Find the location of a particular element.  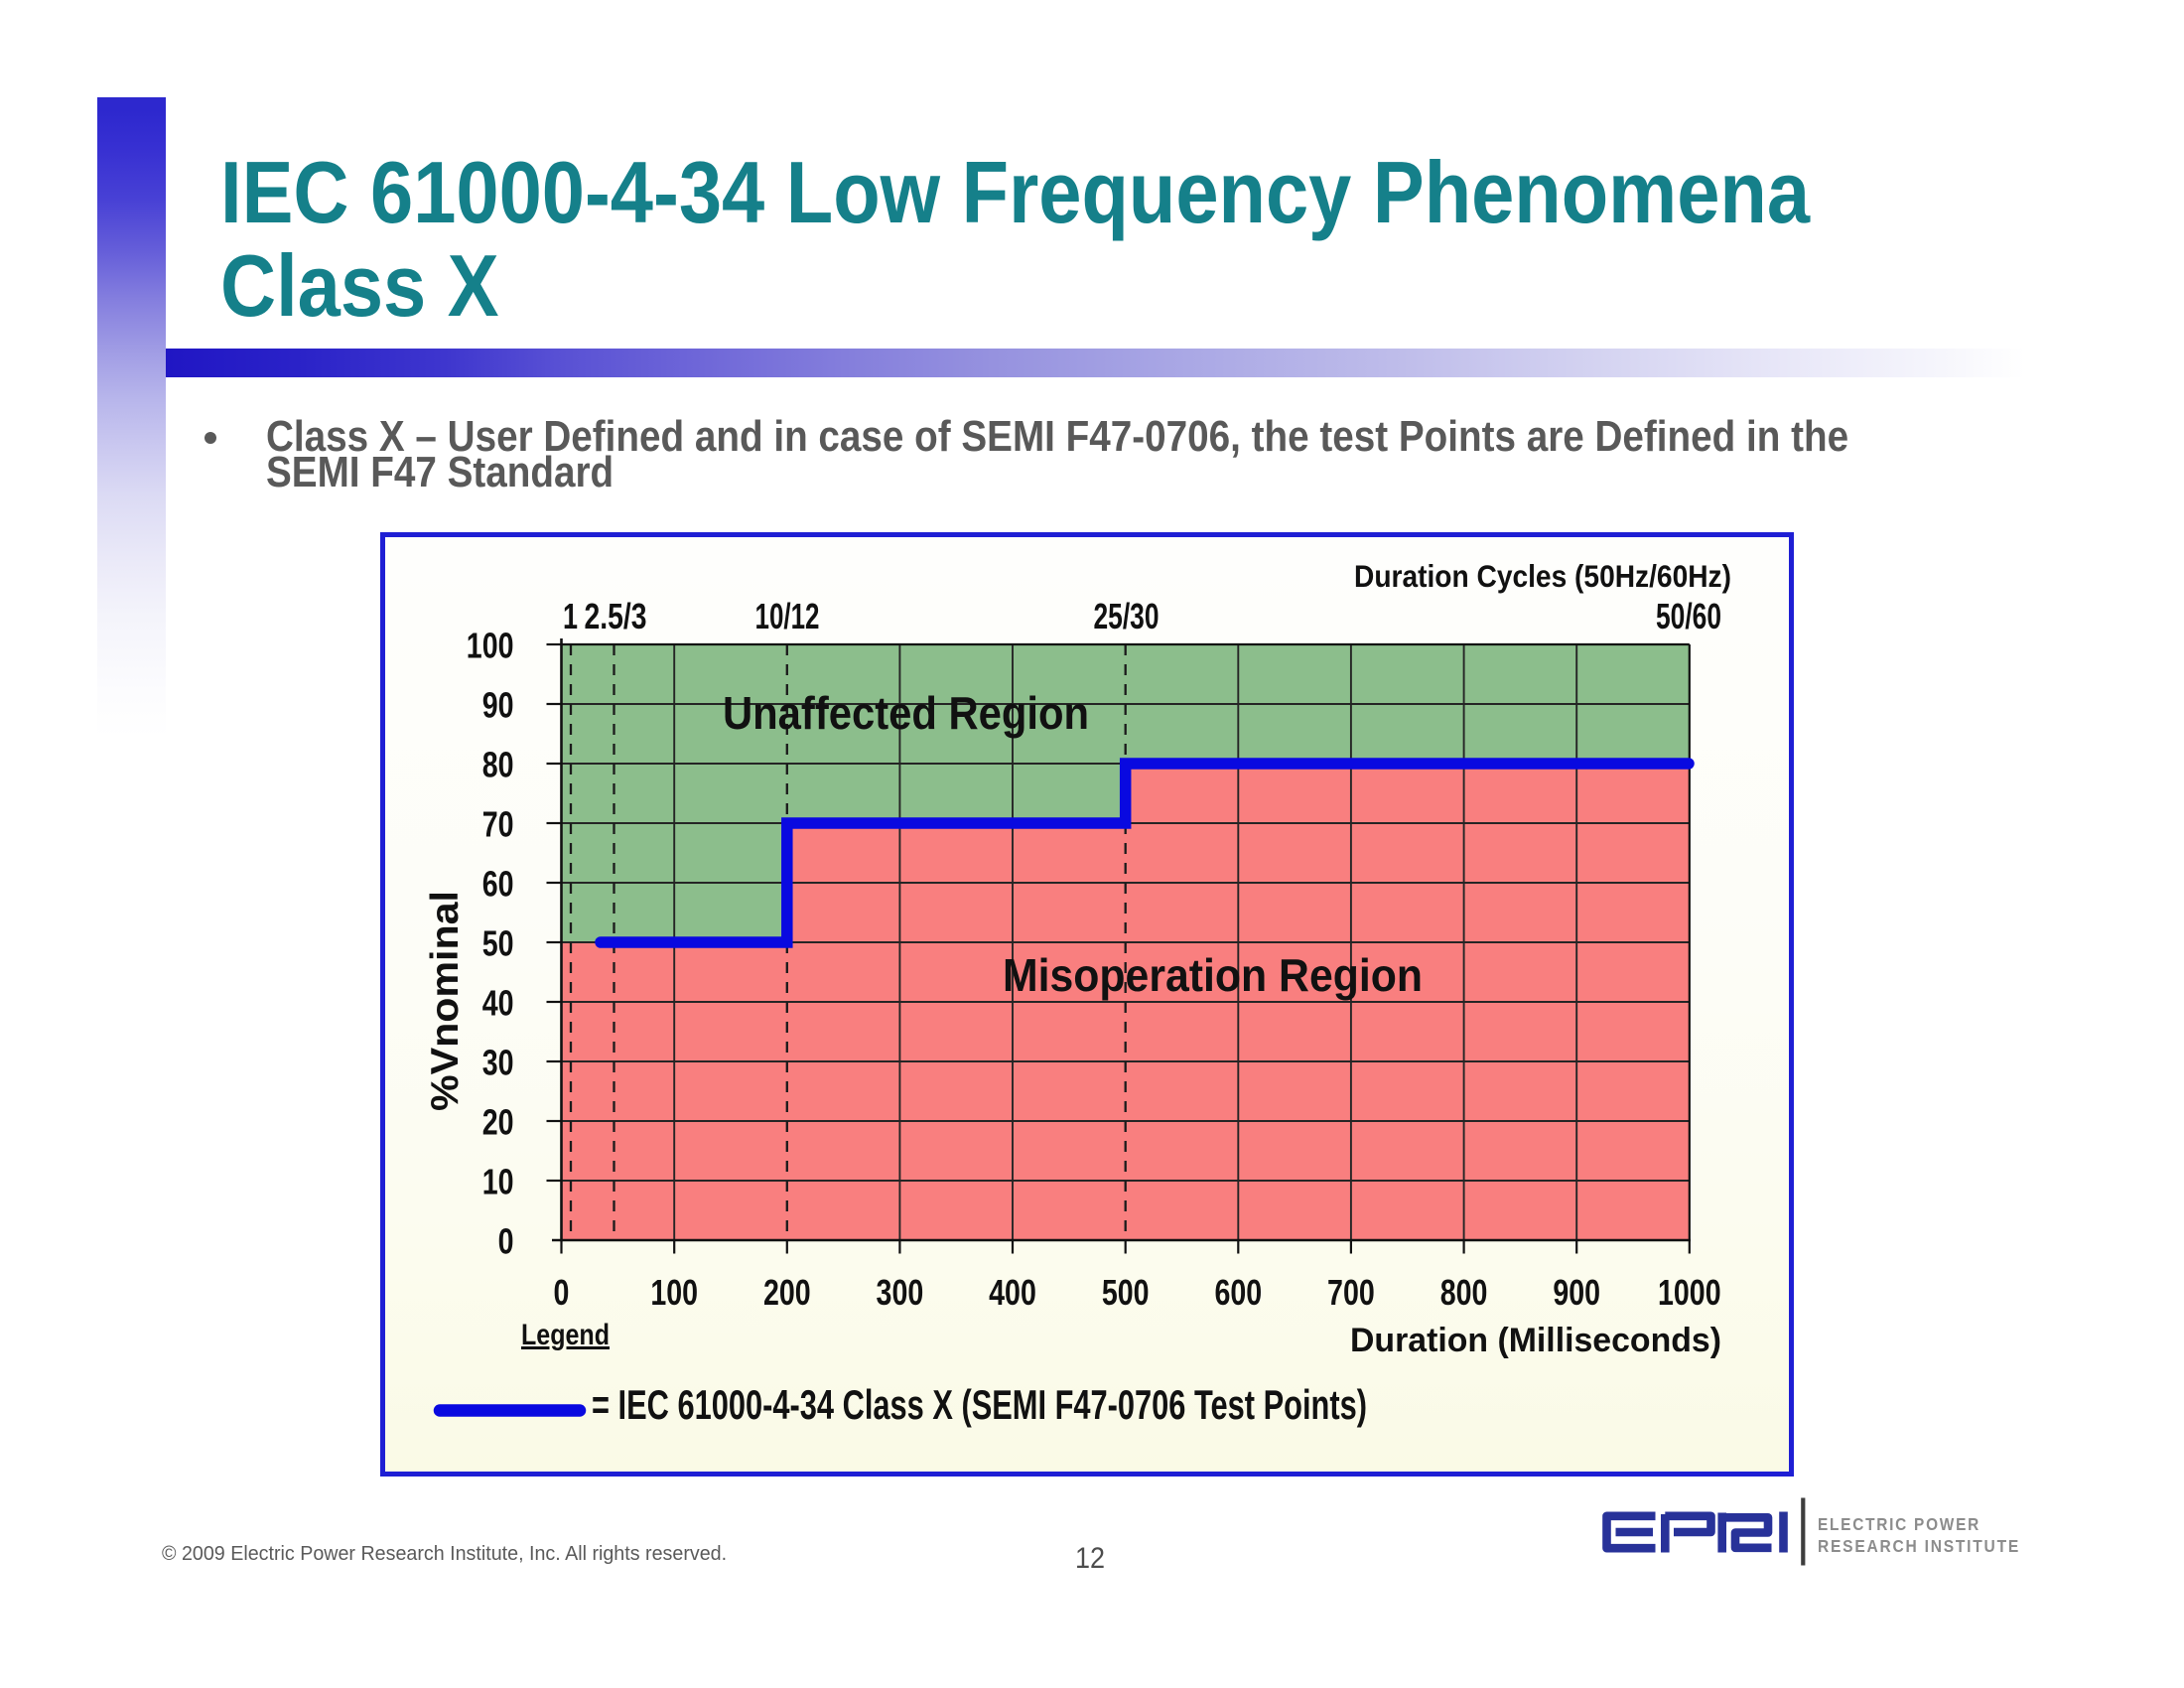

svg-text: 200 is located at coordinates (787, 1292).